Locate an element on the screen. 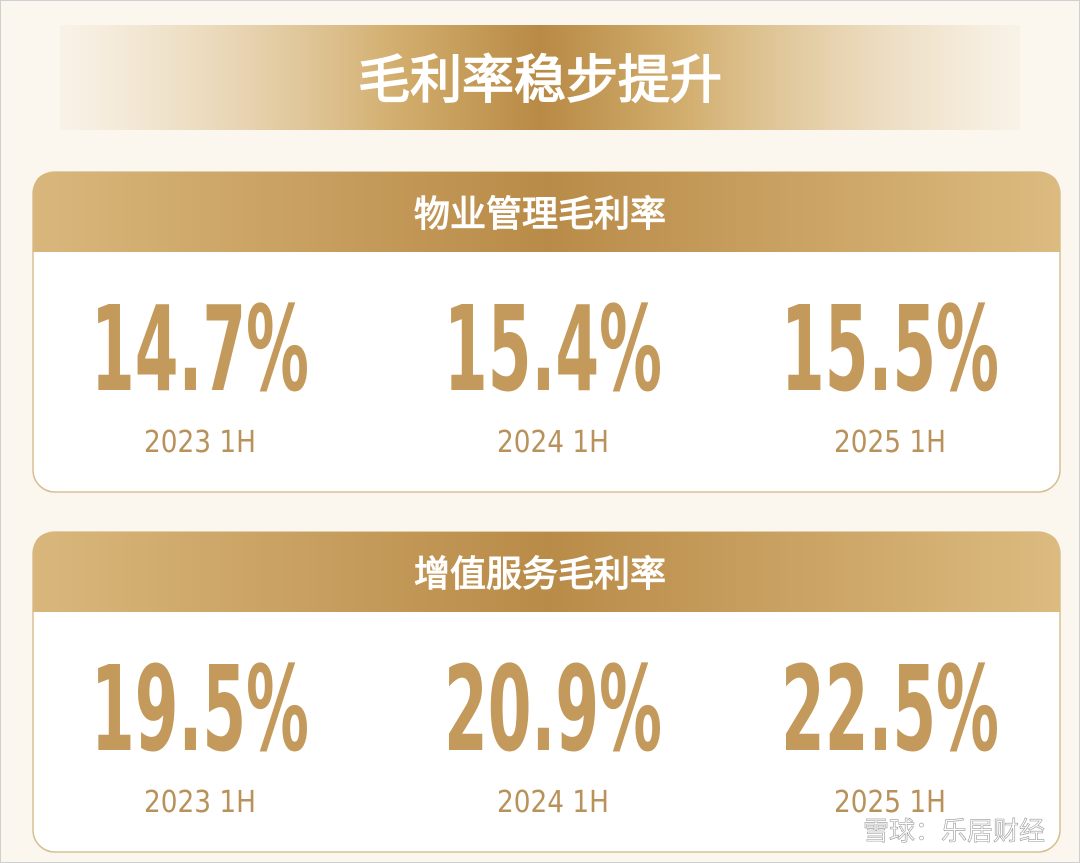 Image resolution: width=1080 pixels, height=863 pixels. stat-value: 14.7% is located at coordinates (200, 349).